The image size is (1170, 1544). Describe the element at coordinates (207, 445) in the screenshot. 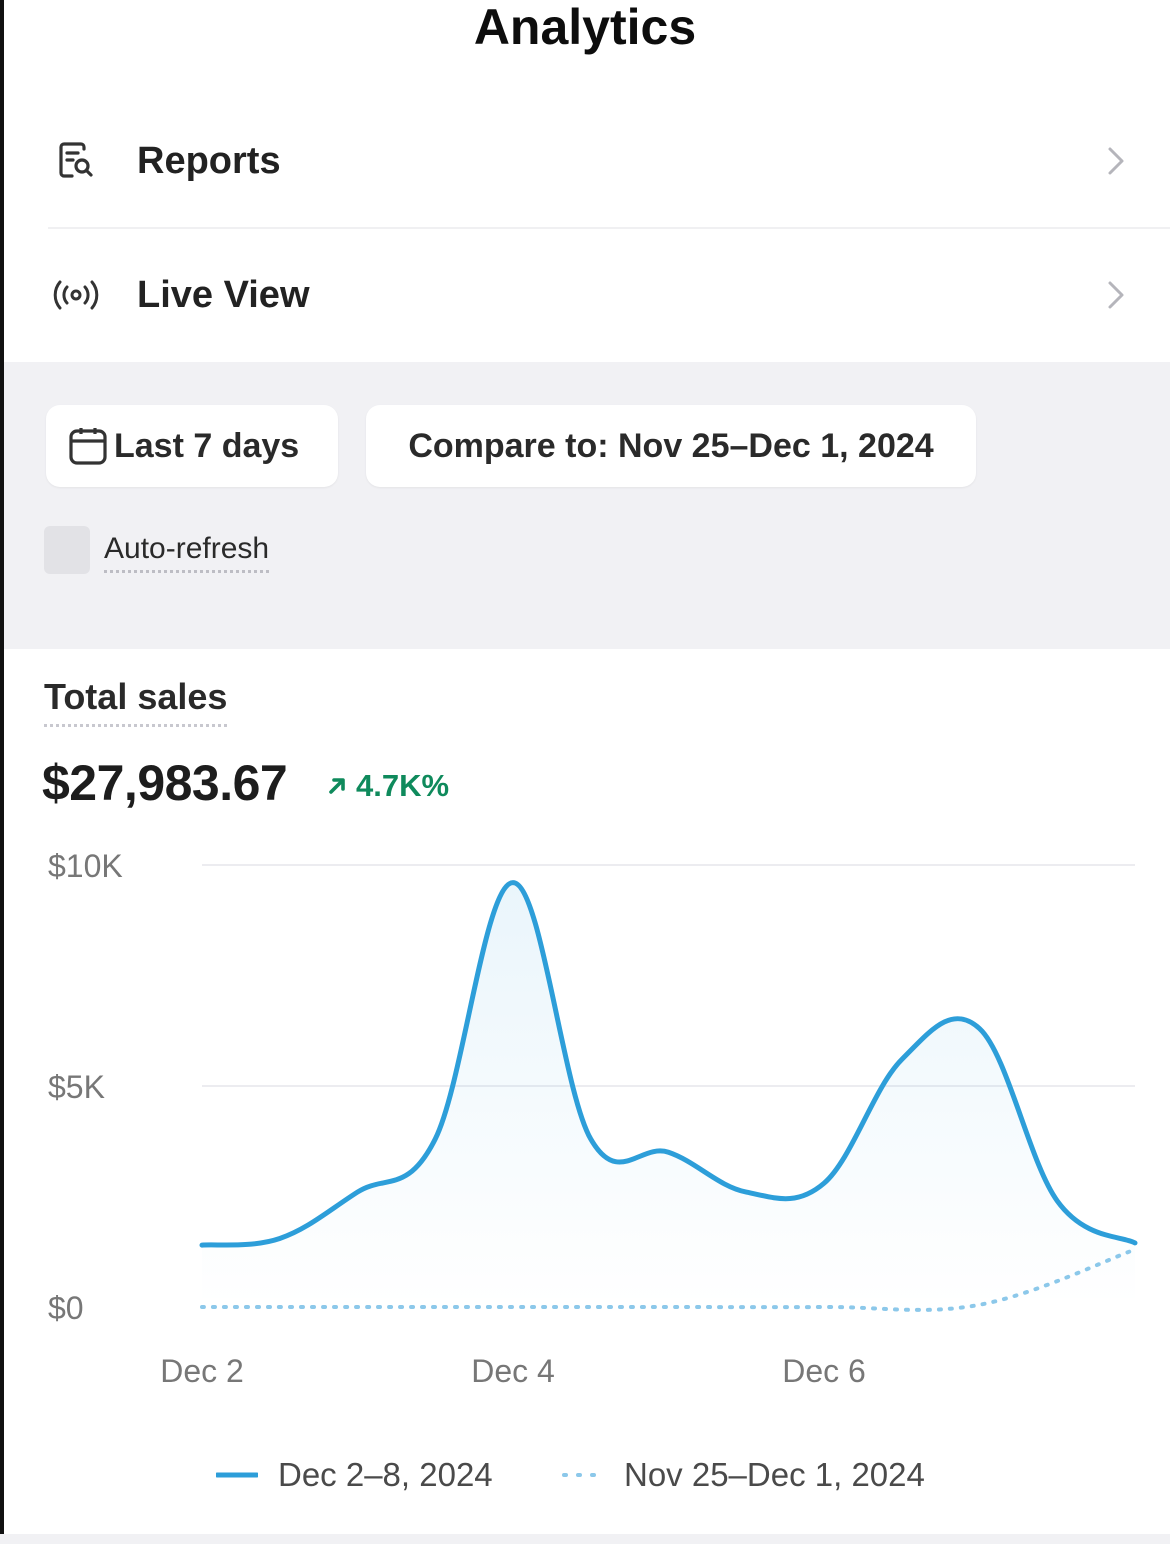

I see `date-range-label: Last 7 days` at that location.